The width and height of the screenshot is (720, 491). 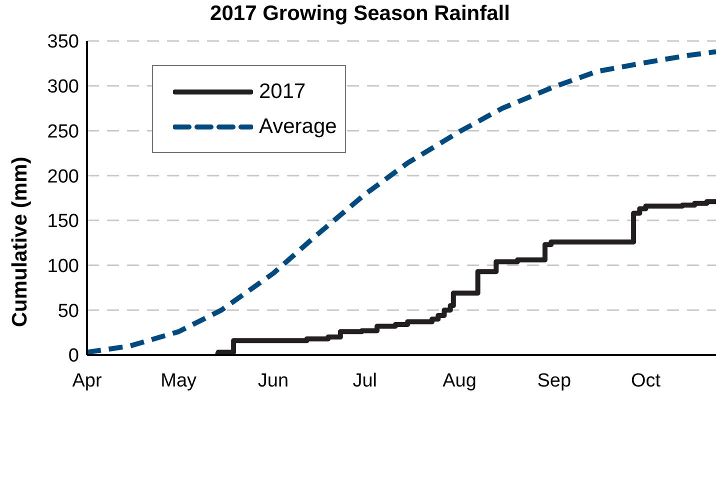 I want to click on x-tick-label: Jul, so click(x=365, y=381).